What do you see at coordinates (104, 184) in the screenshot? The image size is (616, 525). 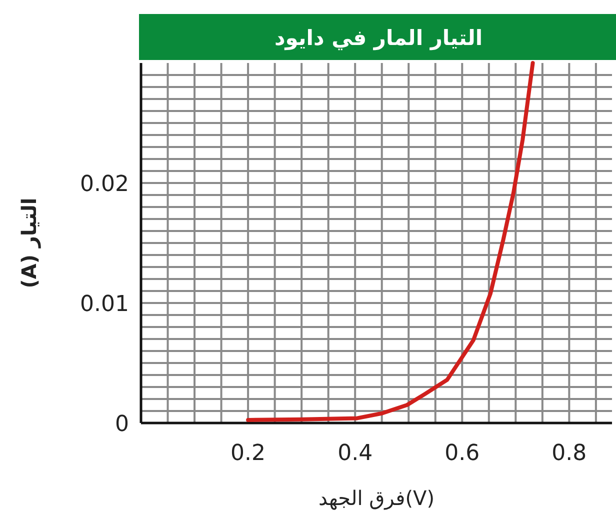 I see `y-tick-label: 0.02` at bounding box center [104, 184].